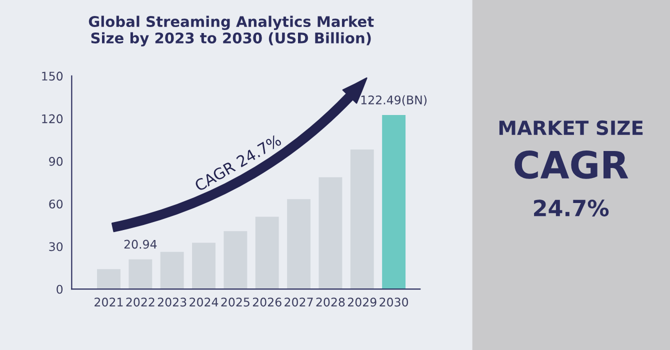  What do you see at coordinates (56, 204) in the screenshot?
I see `y-tick-label: 60` at bounding box center [56, 204].